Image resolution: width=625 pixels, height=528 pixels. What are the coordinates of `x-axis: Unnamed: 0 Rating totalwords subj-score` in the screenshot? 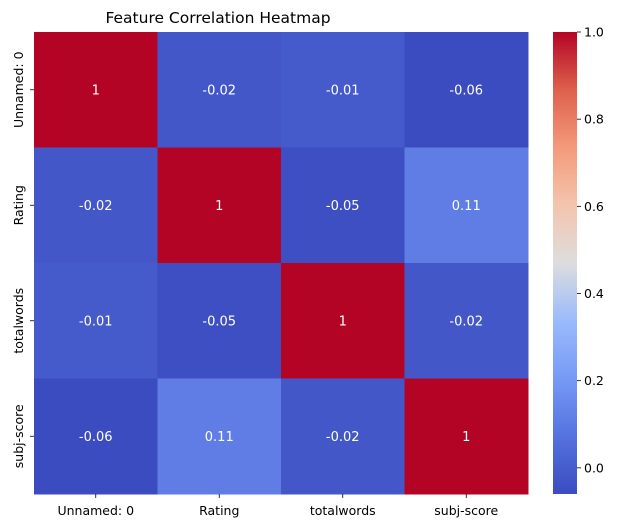 It's located at (278, 506).